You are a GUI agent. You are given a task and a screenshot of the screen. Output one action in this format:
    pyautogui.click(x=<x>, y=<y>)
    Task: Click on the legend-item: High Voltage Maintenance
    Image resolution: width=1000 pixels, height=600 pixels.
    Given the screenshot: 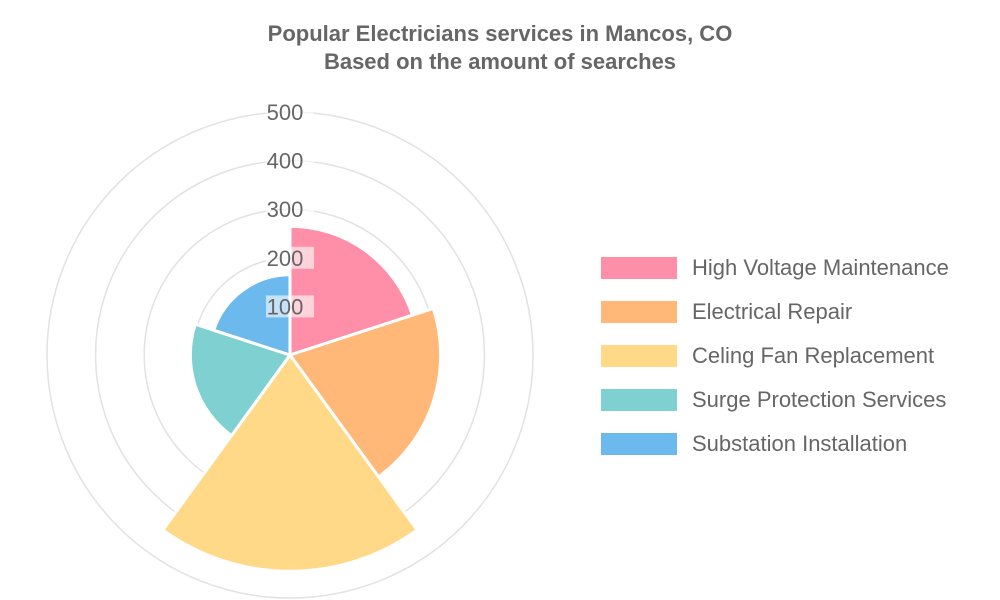 What is the action you would take?
    pyautogui.click(x=775, y=268)
    